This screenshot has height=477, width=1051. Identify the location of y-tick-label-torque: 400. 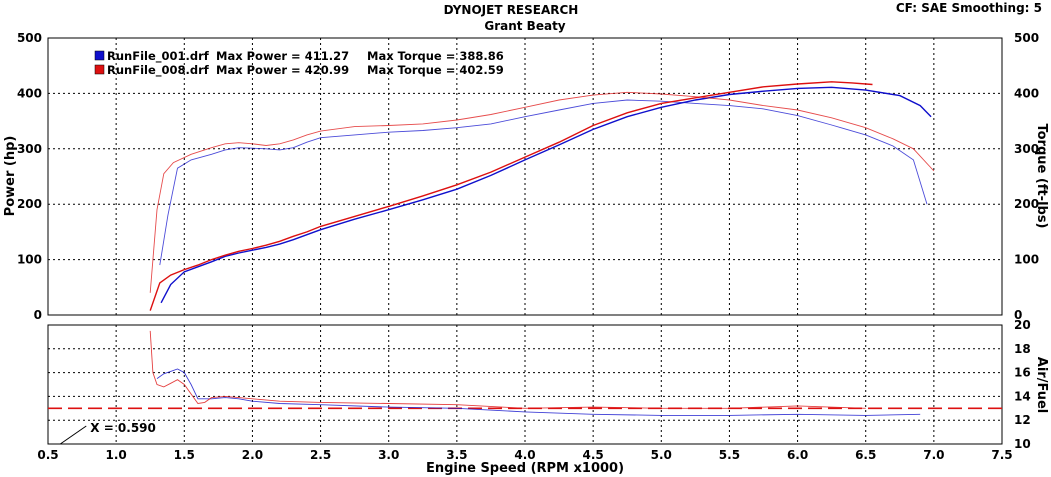
(1026, 93).